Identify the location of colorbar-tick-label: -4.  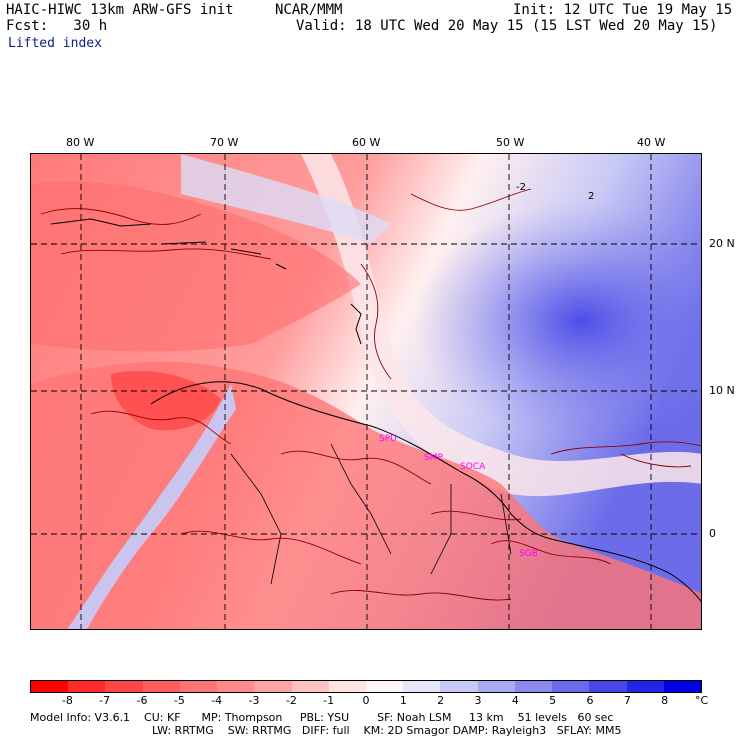
(217, 700).